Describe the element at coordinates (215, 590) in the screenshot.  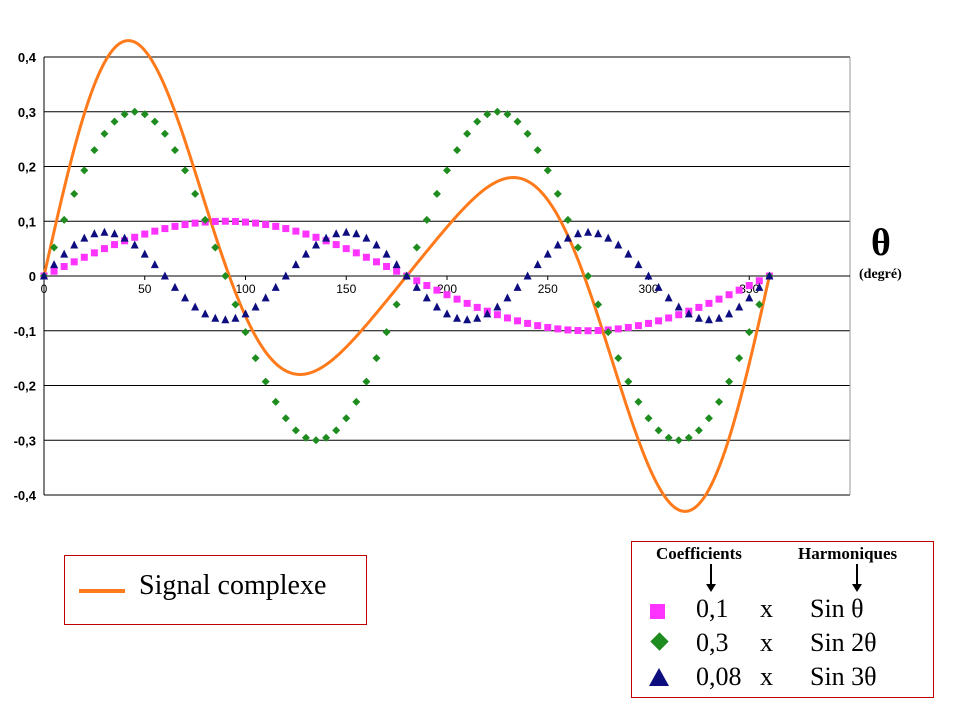
I see `legend-signal: Signal complexe` at that location.